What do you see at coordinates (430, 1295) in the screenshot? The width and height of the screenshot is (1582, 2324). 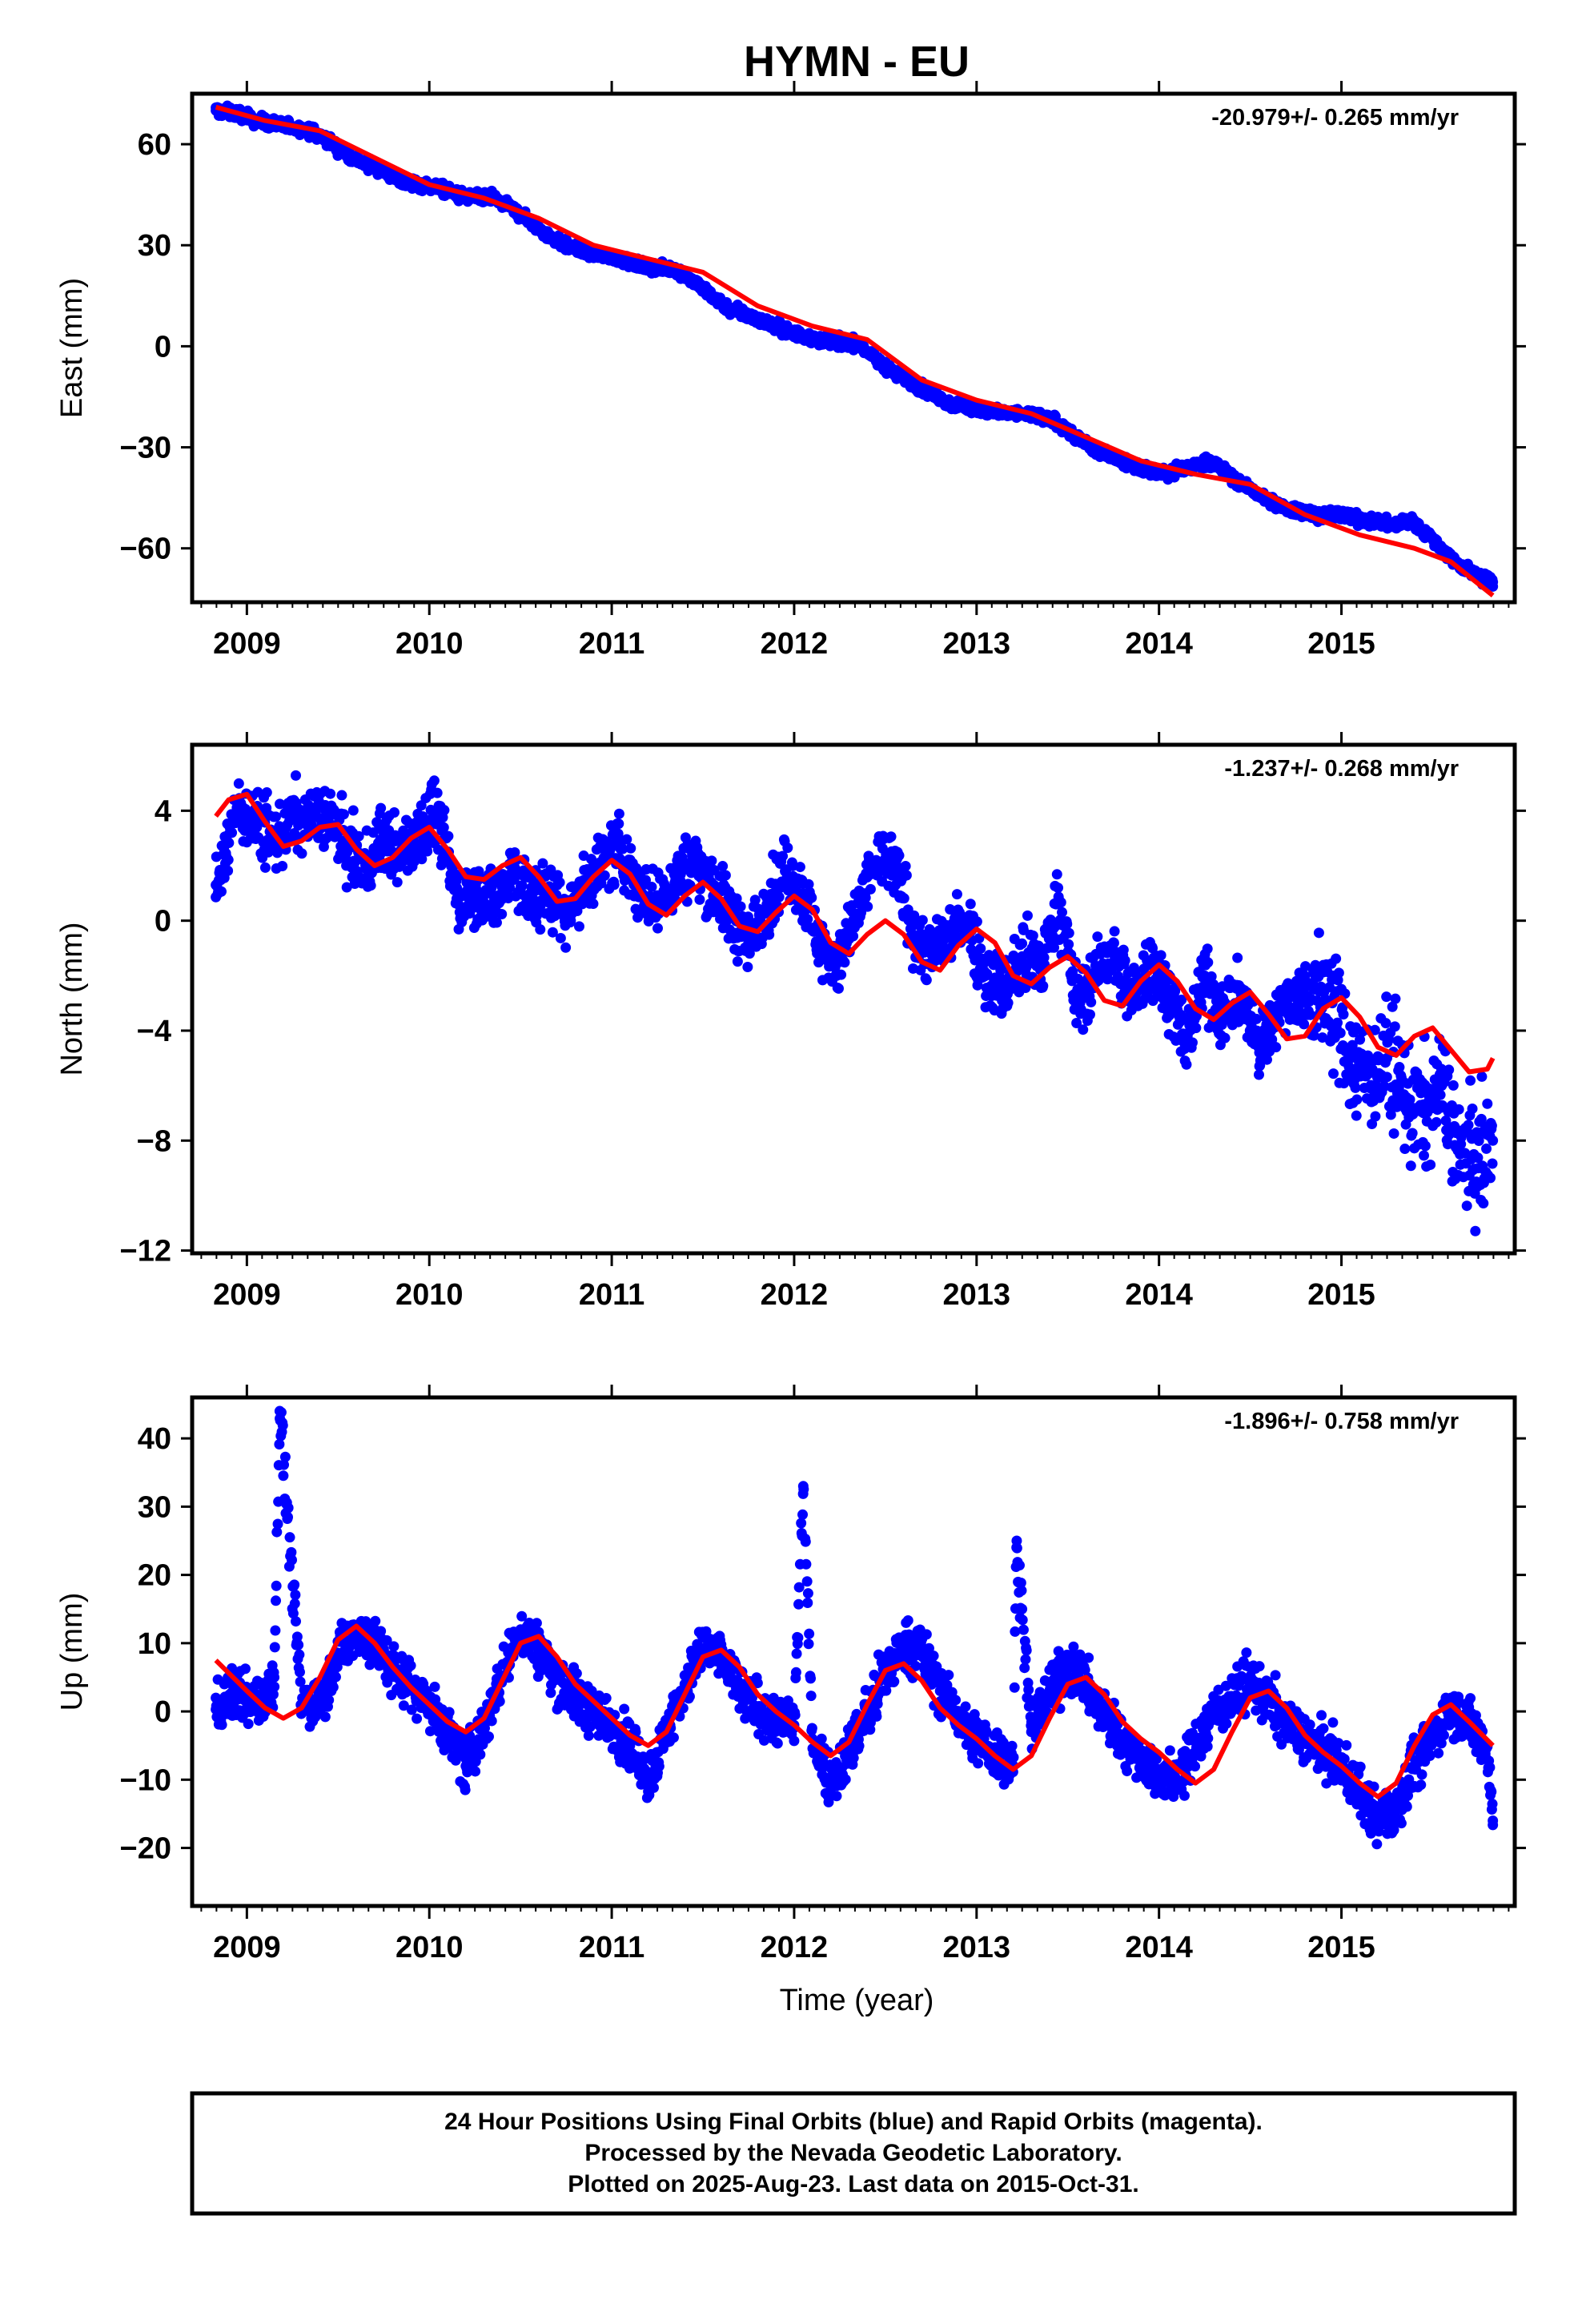 I see `north-xtick-label: 2010` at bounding box center [430, 1295].